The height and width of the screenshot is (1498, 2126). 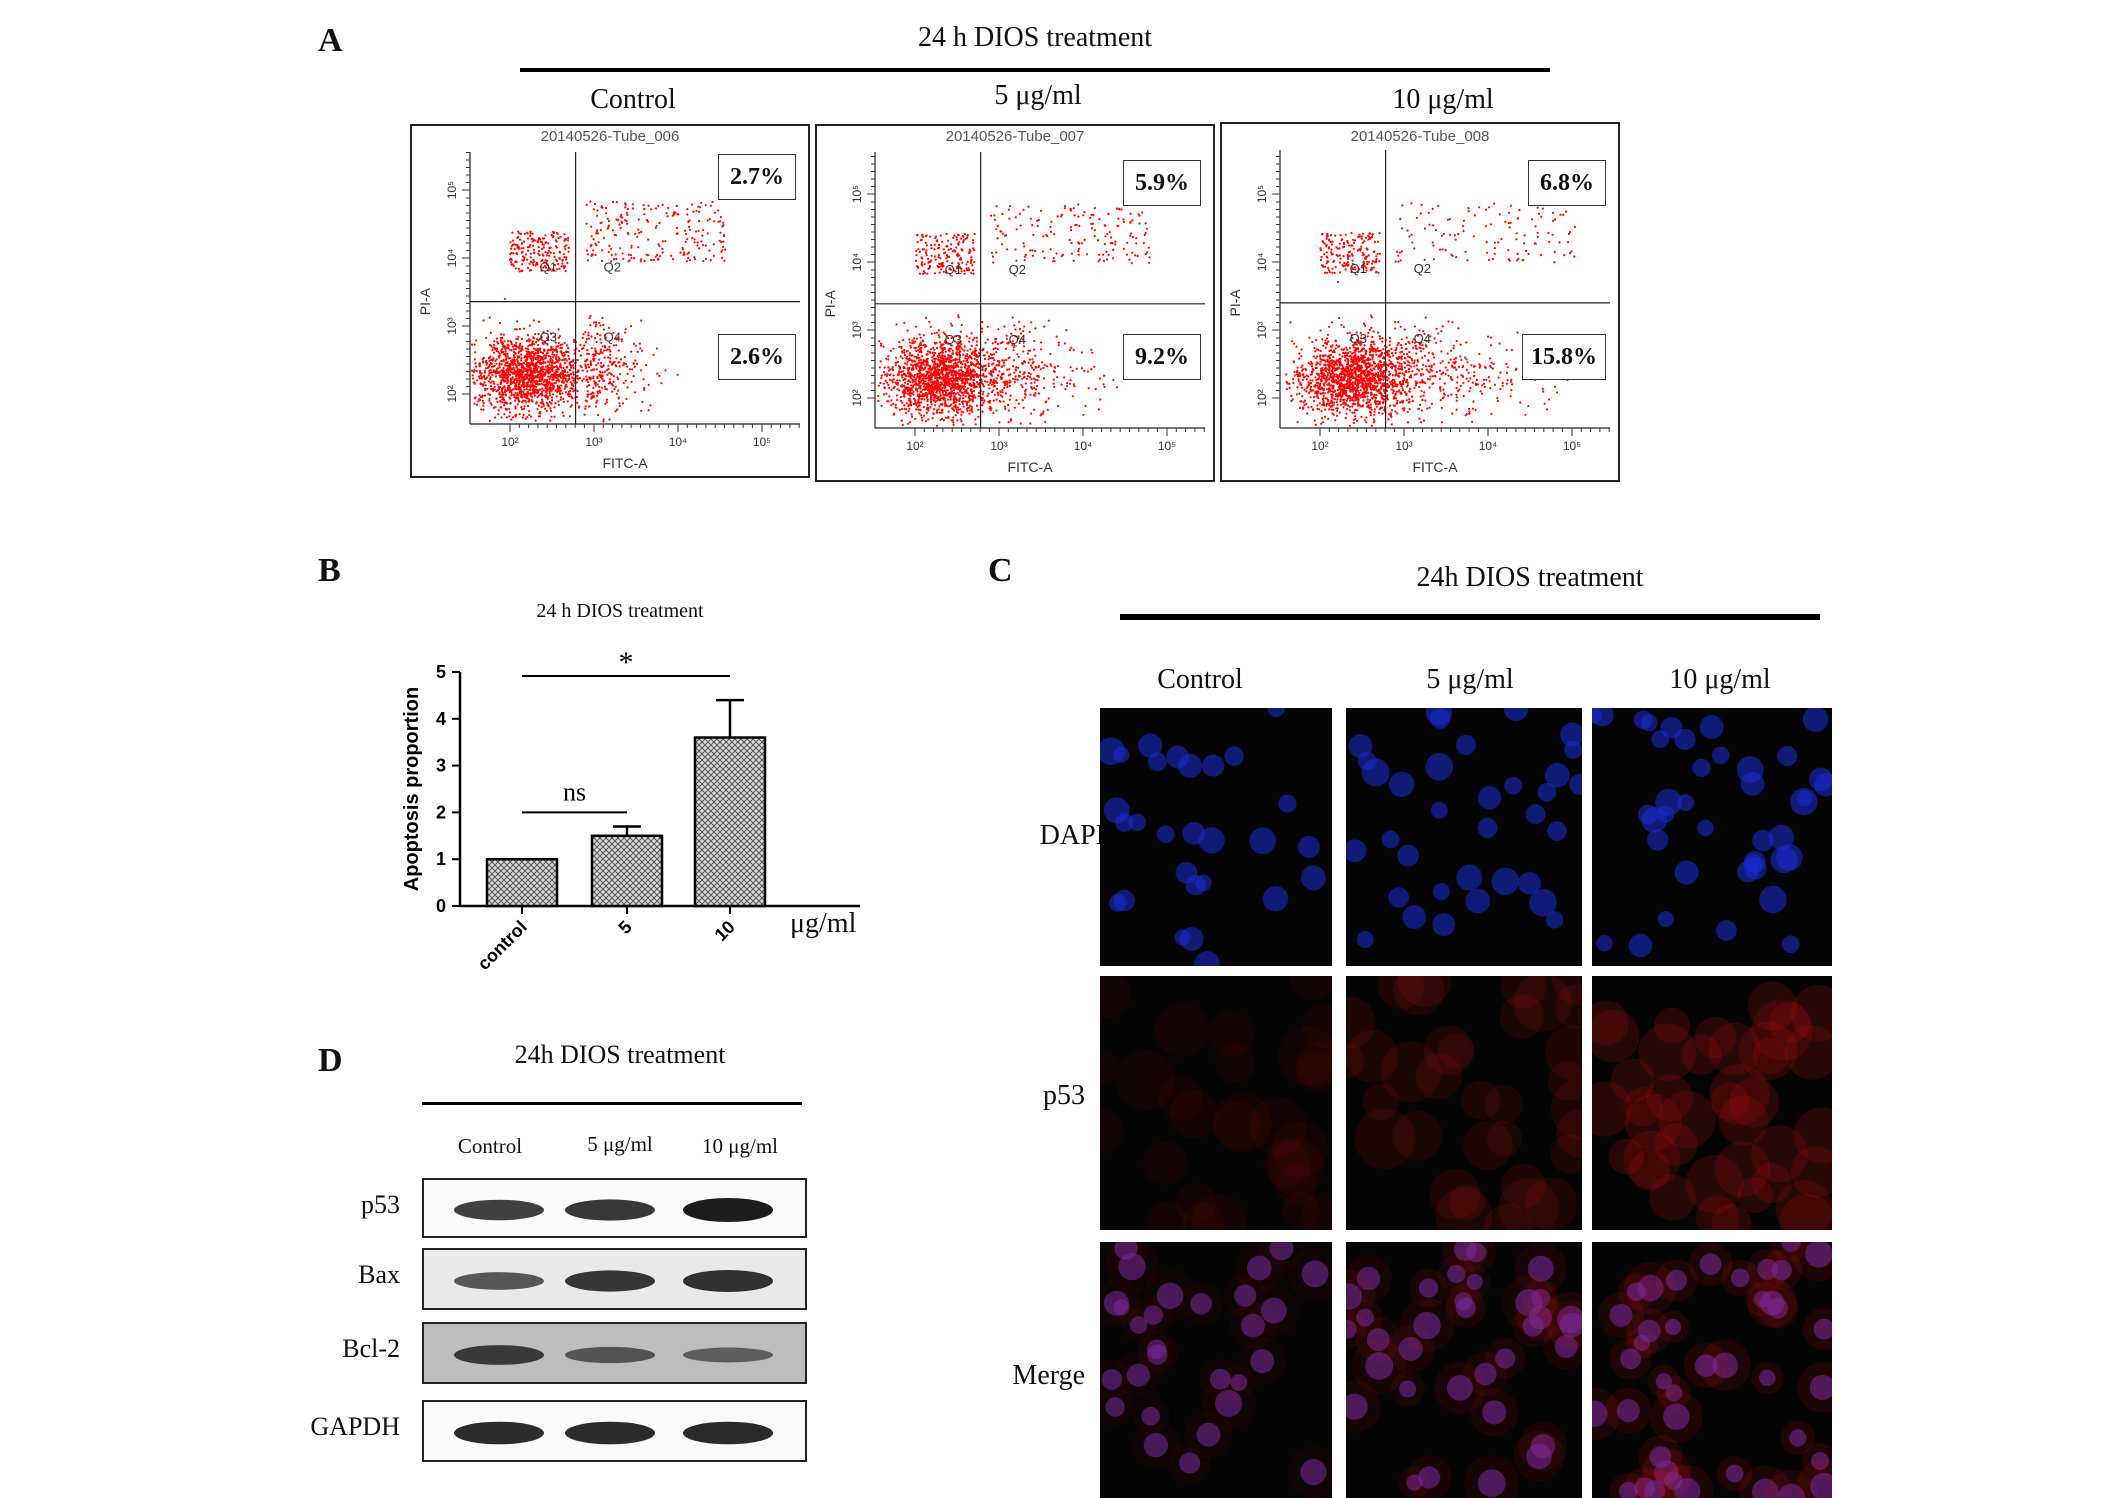 What do you see at coordinates (1712, 837) in the screenshot?
I see `micrograph-dapi-10μg/ml` at bounding box center [1712, 837].